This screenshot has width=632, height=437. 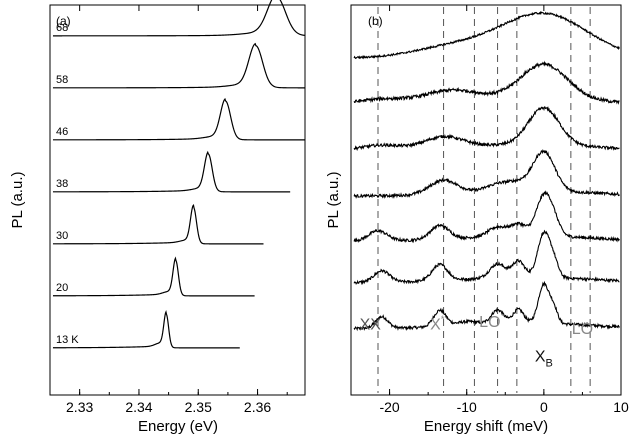 I want to click on panel-b-x-tick-label: 0, so click(x=544, y=407).